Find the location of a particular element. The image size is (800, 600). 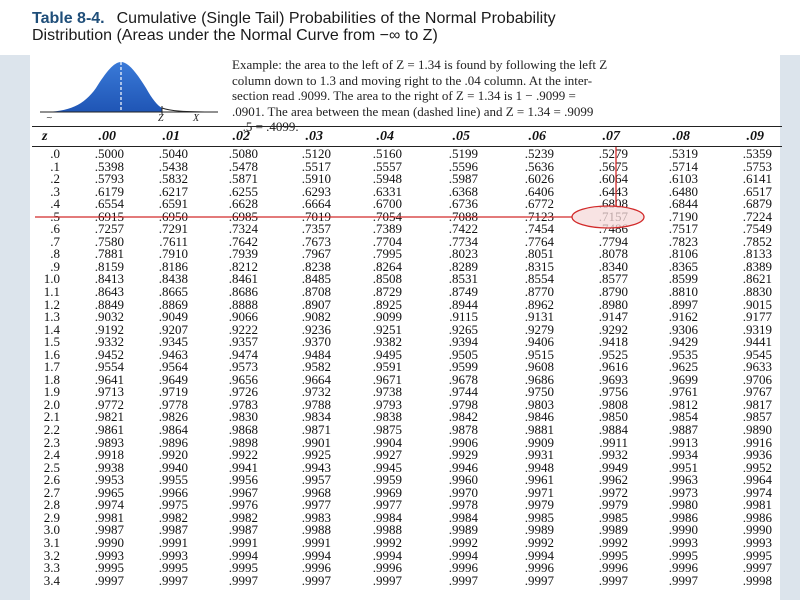

table-cell: .9988 is located at coordinates (316, 530).